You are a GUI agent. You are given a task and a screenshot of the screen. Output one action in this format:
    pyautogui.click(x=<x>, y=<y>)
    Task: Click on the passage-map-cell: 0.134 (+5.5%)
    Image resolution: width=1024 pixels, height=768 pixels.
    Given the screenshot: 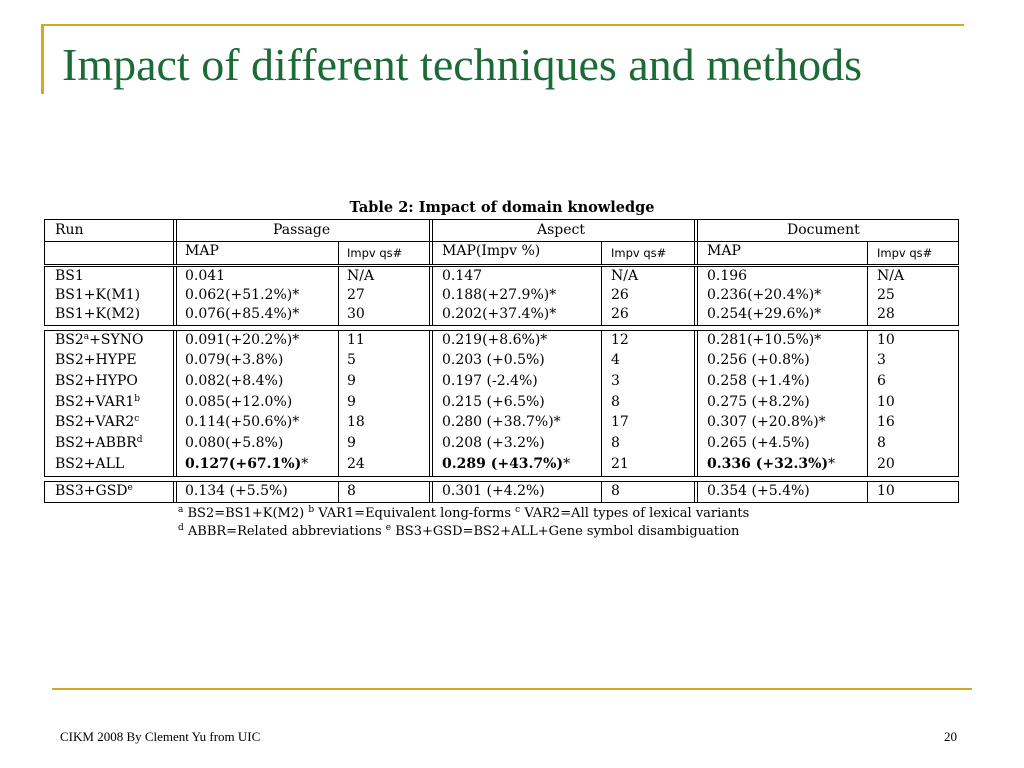 What is the action you would take?
    pyautogui.click(x=236, y=491)
    